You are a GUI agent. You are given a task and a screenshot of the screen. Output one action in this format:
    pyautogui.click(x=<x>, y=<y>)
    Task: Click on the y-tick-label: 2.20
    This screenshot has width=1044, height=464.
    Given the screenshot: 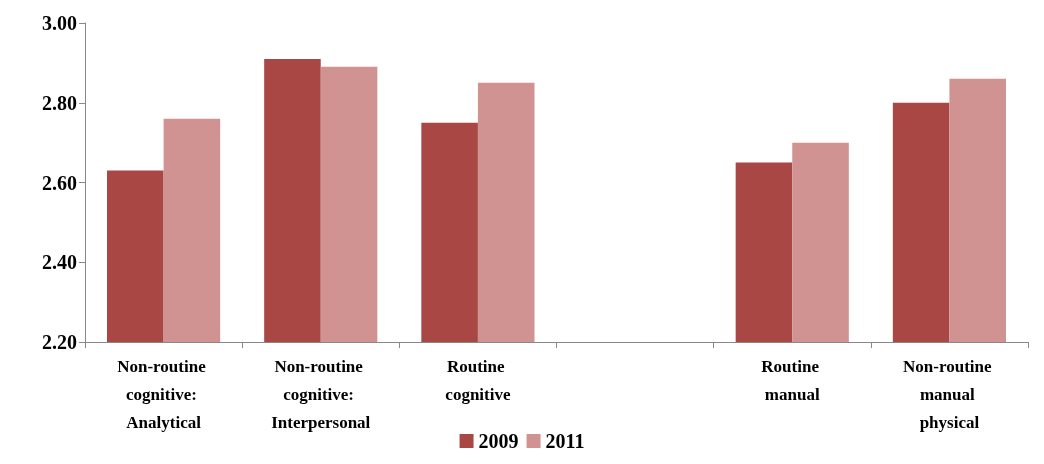 What is the action you would take?
    pyautogui.click(x=59, y=342)
    